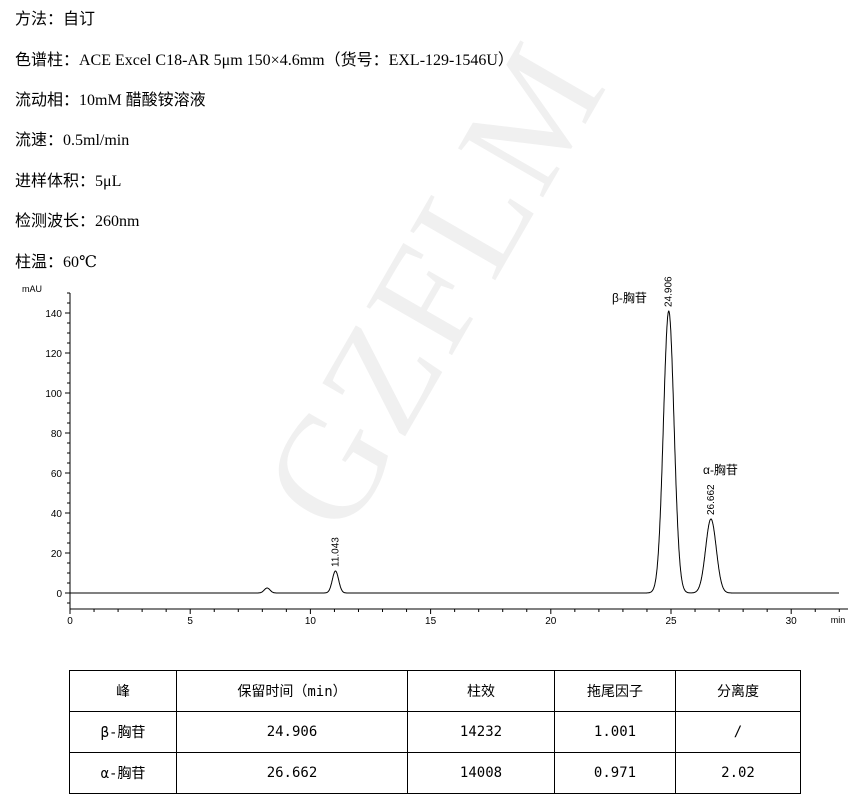 Image resolution: width=860 pixels, height=812 pixels. Describe the element at coordinates (57, 514) in the screenshot. I see `y-tick-label: 40` at that location.